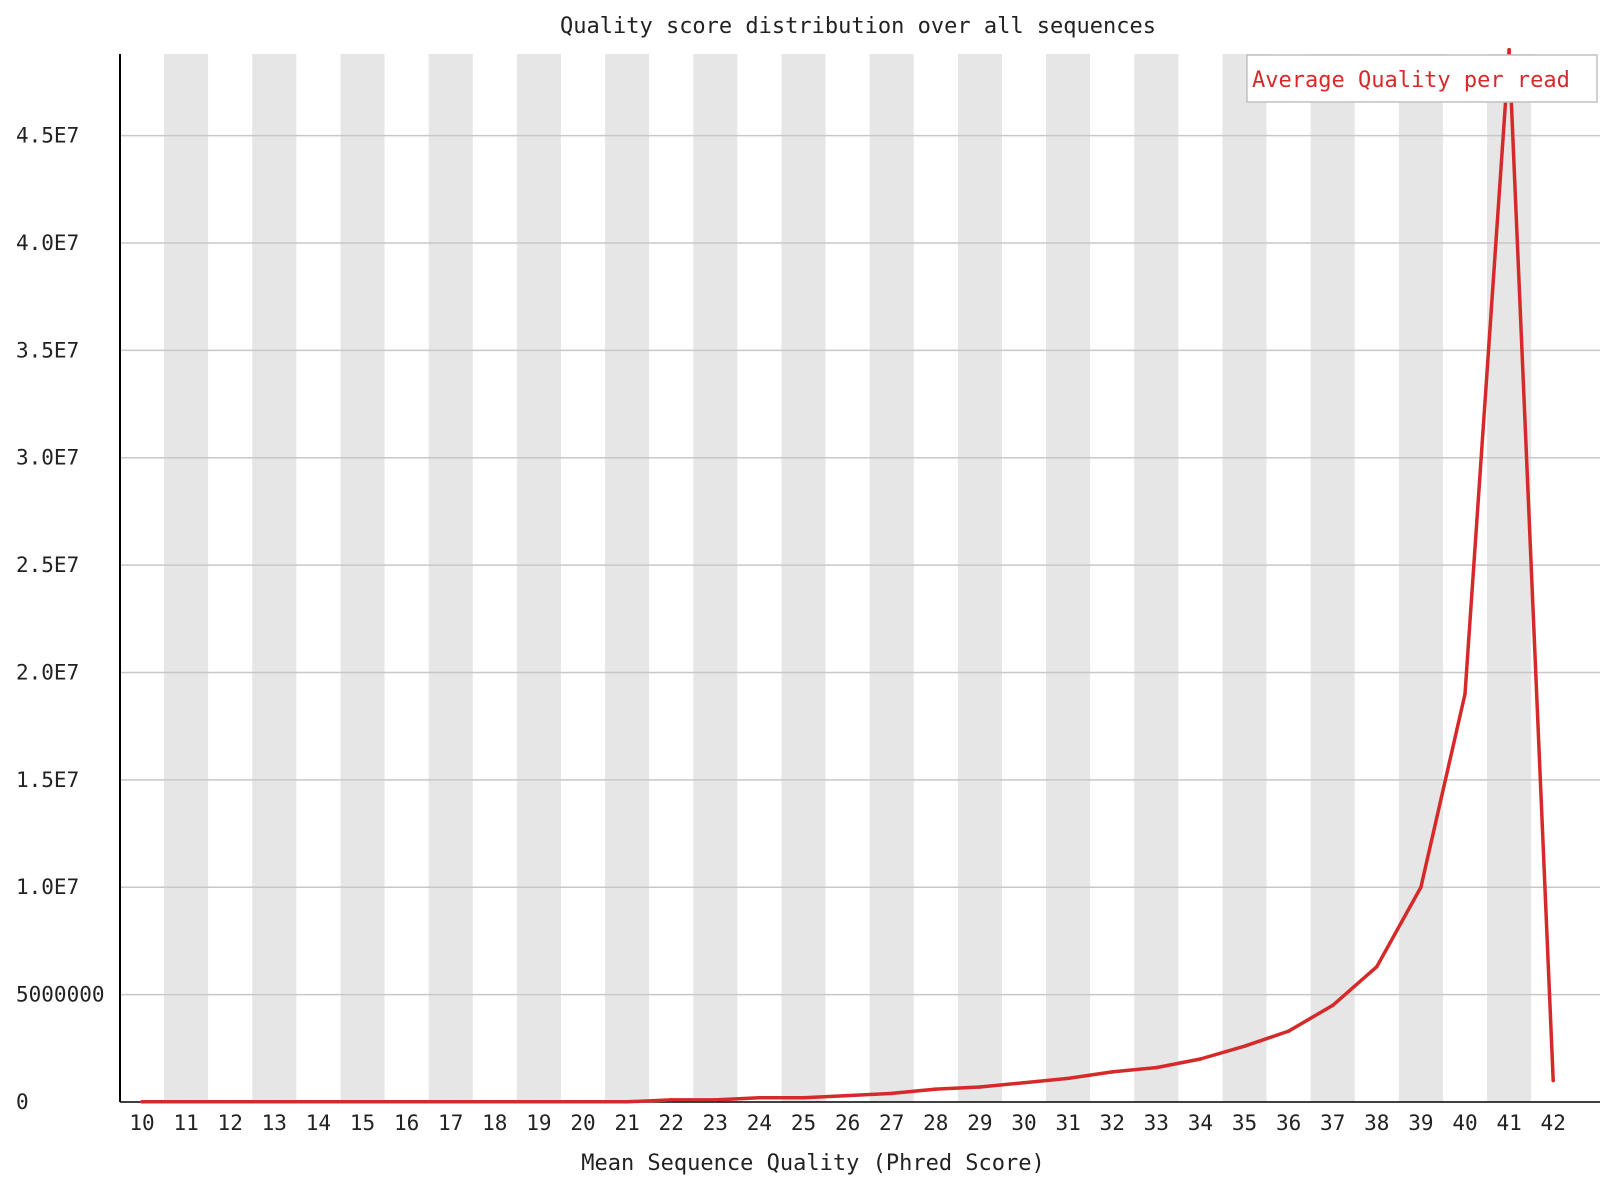 The image size is (1606, 1180). Describe the element at coordinates (935, 1123) in the screenshot. I see `x-tick-label: 28` at that location.